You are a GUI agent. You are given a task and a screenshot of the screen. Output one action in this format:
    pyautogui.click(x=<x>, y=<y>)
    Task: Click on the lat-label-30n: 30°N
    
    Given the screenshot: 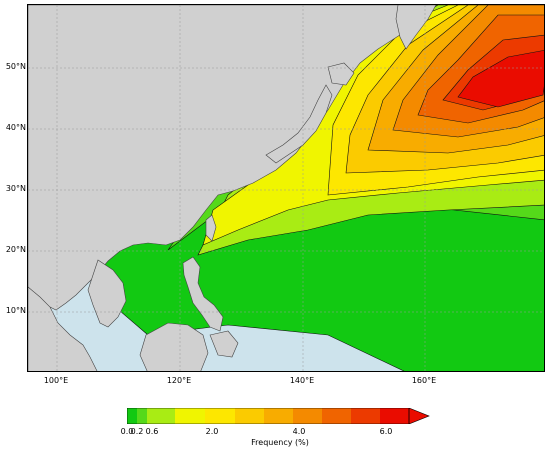 What is the action you would take?
    pyautogui.click(x=15, y=188)
    